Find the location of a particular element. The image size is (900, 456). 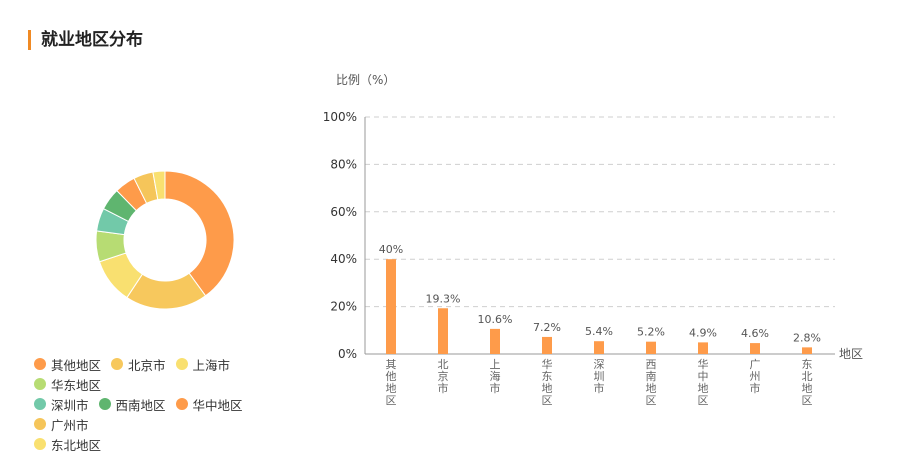

x-tick-label: 深圳市 is located at coordinates (599, 376).